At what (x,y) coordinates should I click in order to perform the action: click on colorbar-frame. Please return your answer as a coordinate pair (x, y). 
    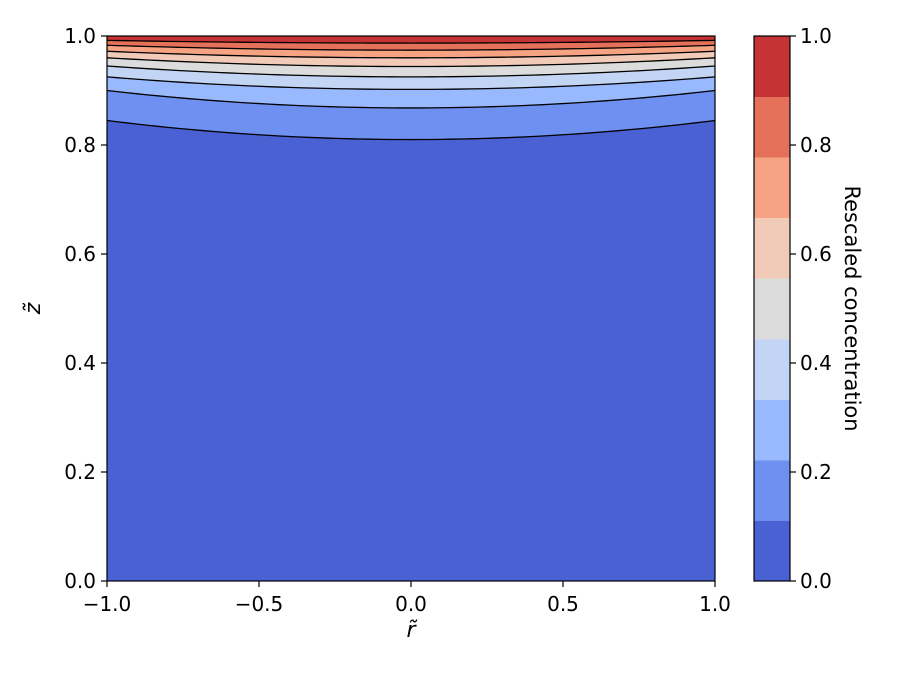
    Looking at the image, I should click on (772, 308).